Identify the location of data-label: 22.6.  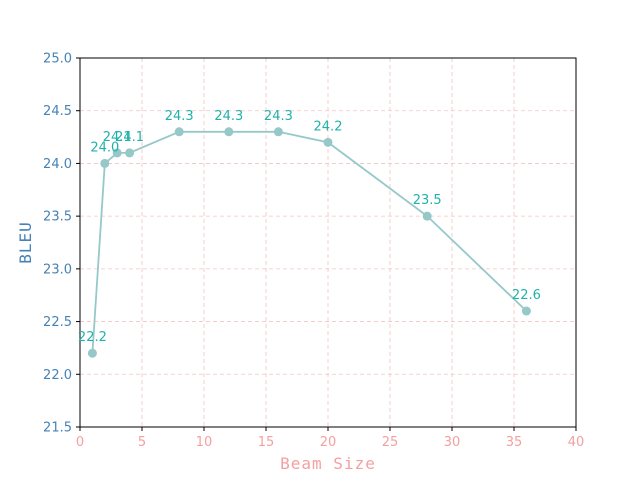
(526, 295).